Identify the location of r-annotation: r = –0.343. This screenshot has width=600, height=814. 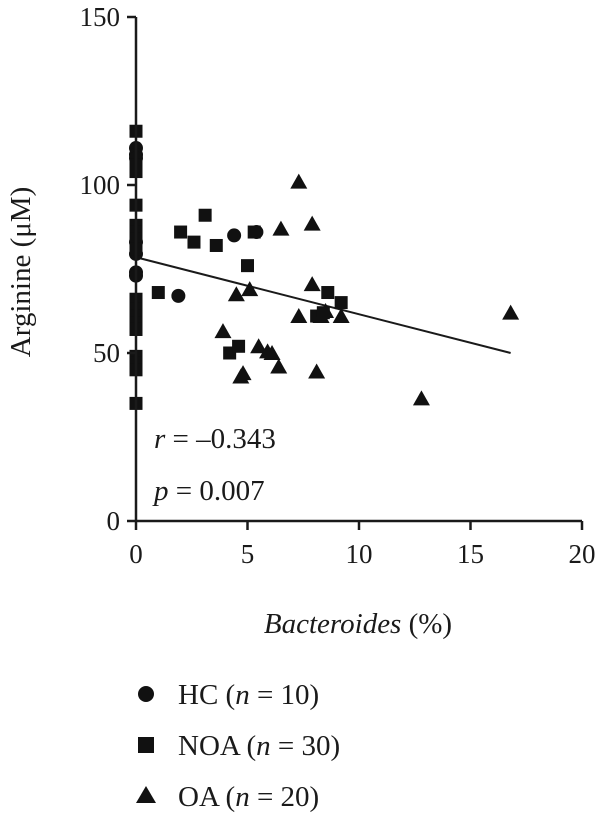
(215, 439).